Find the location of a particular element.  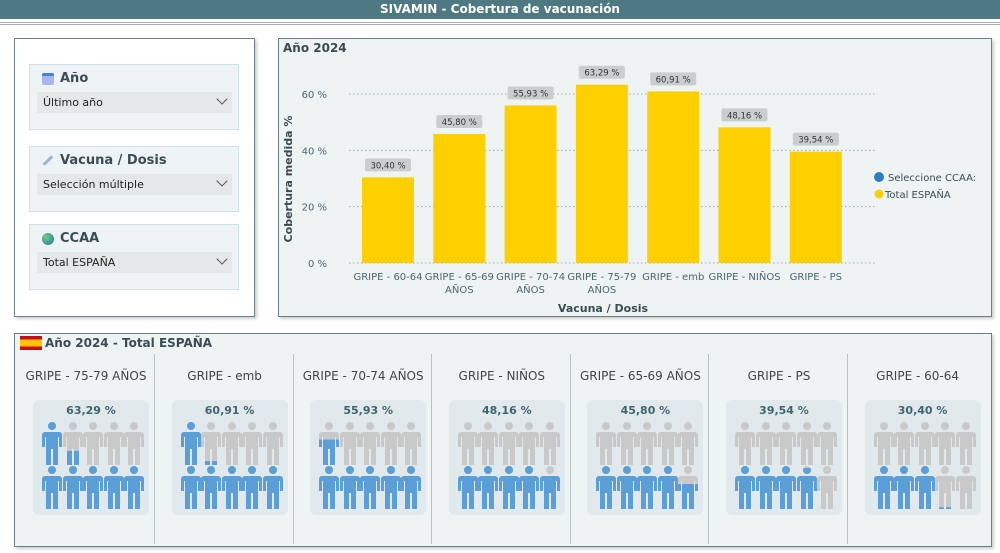

chart-title: Año 2024 is located at coordinates (315, 48).